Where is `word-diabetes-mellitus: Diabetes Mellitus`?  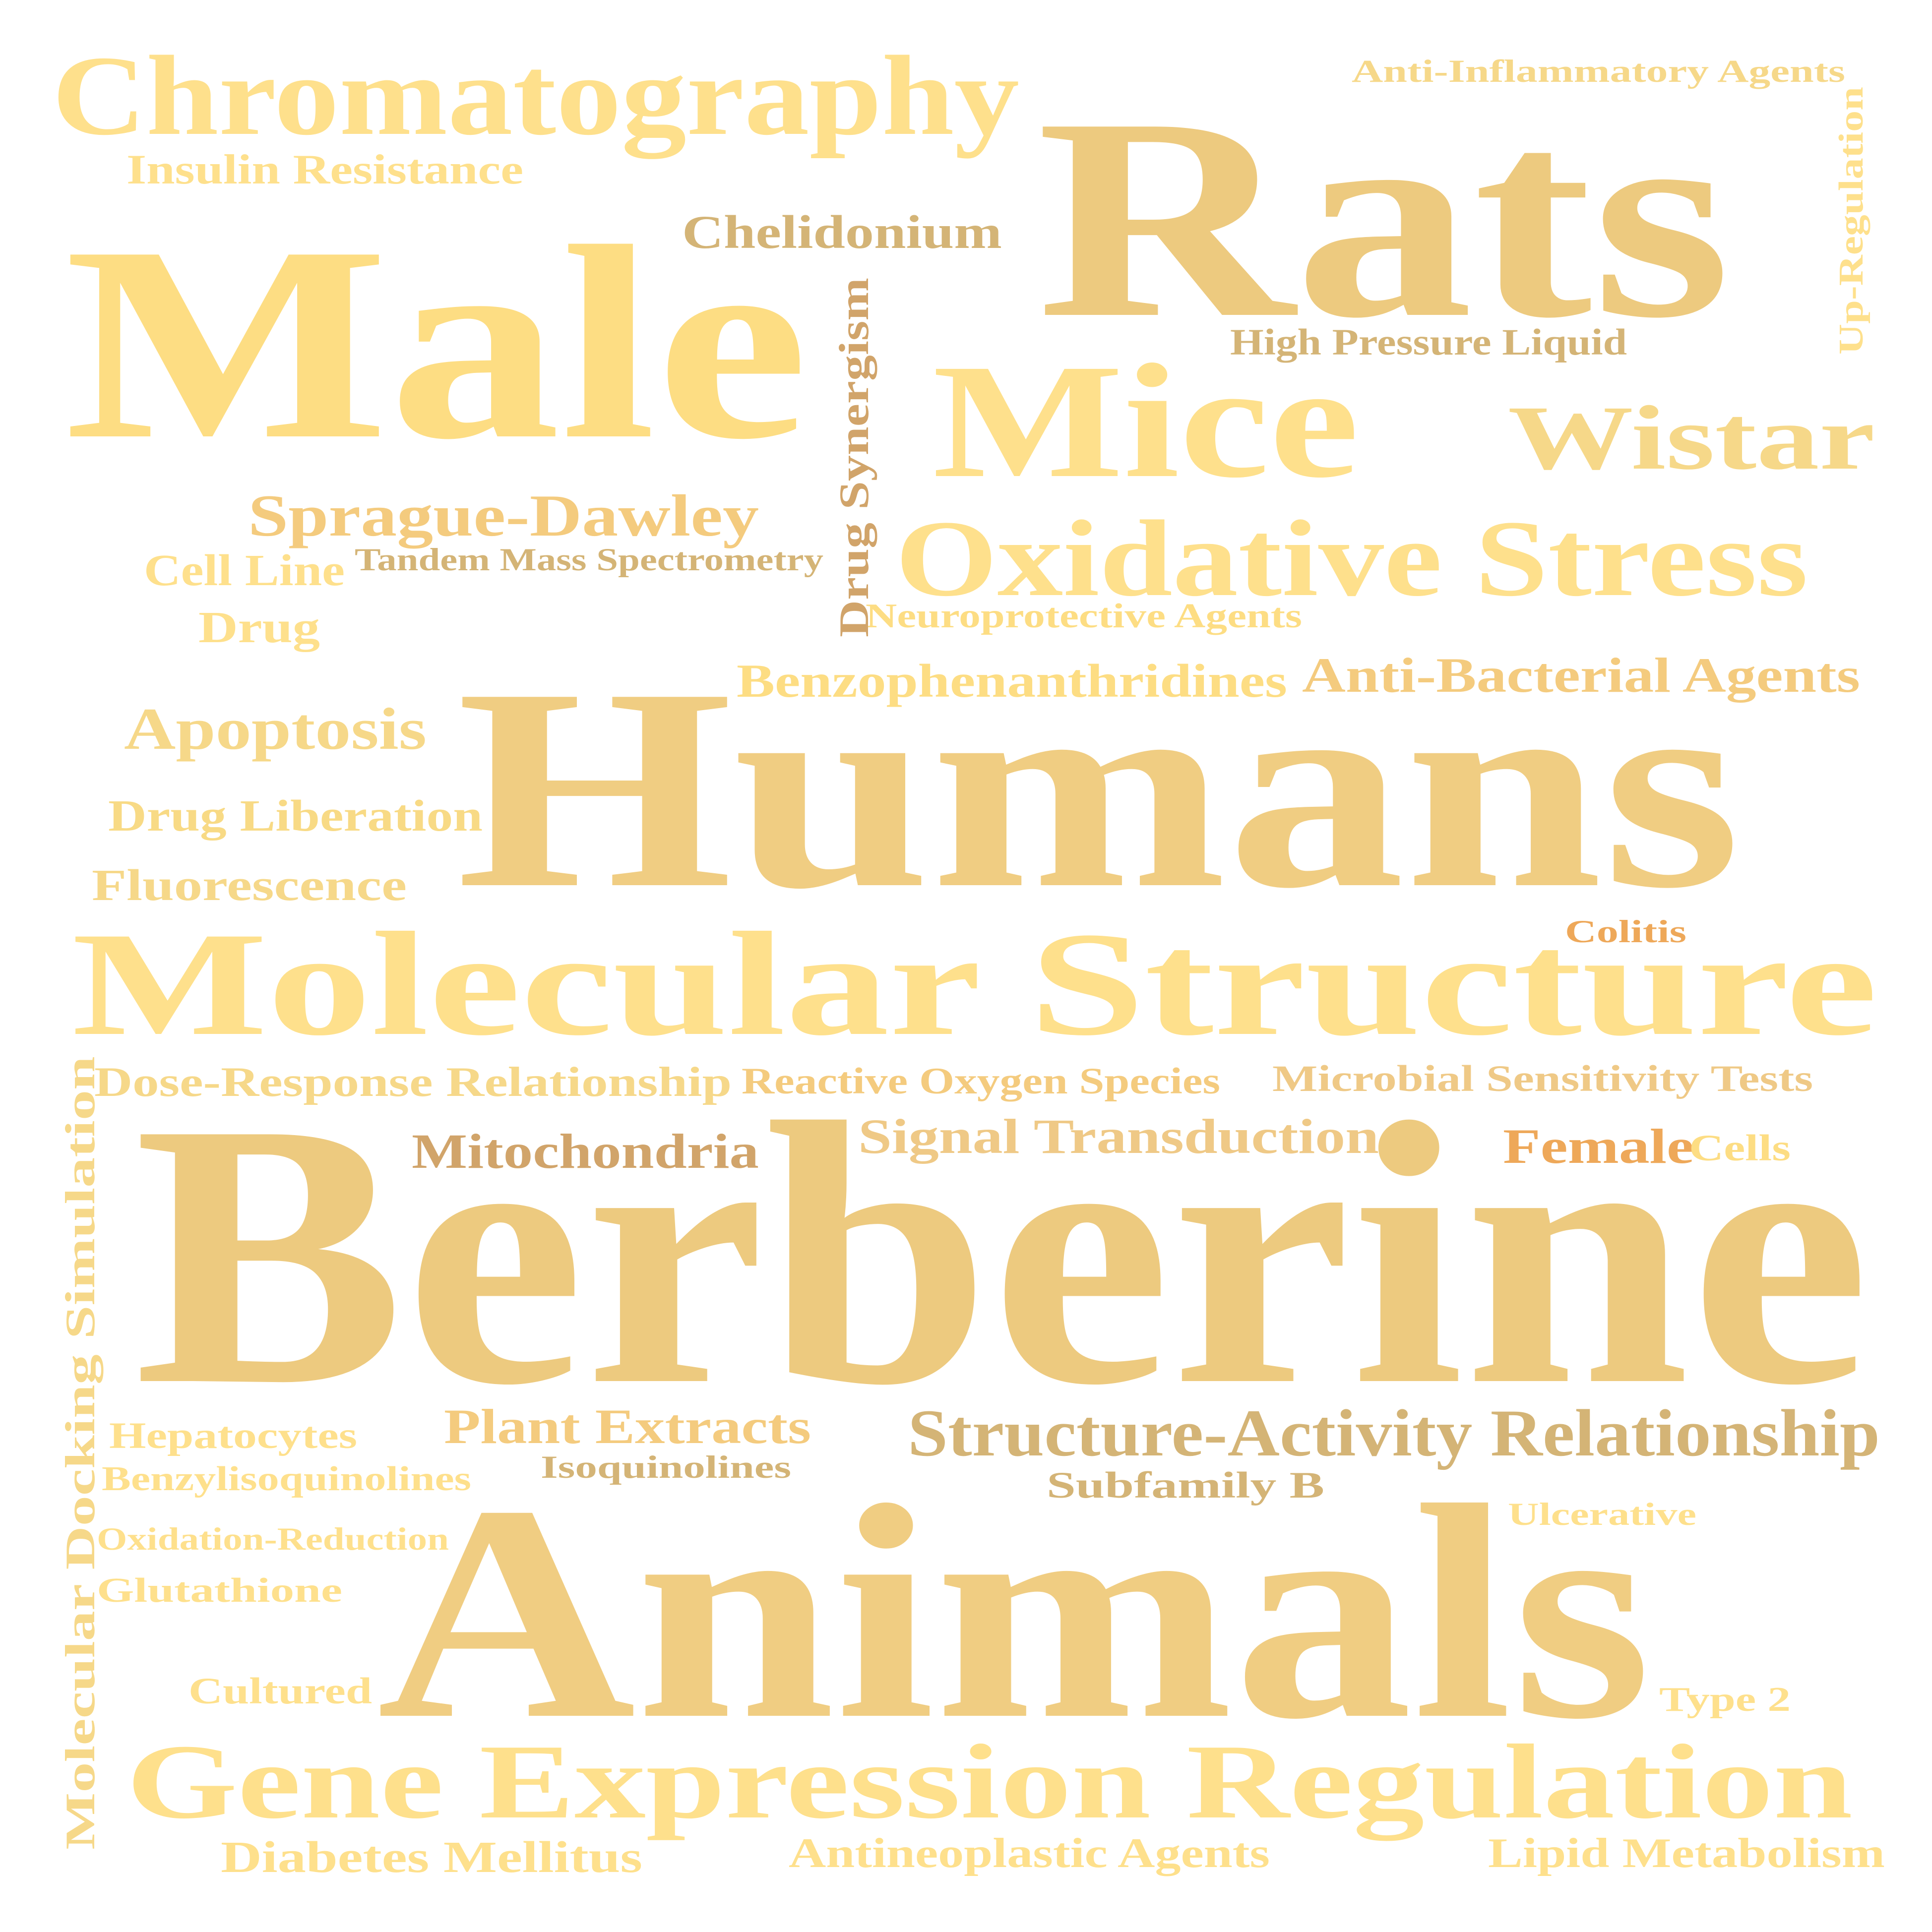 word-diabetes-mellitus: Diabetes Mellitus is located at coordinates (432, 1857).